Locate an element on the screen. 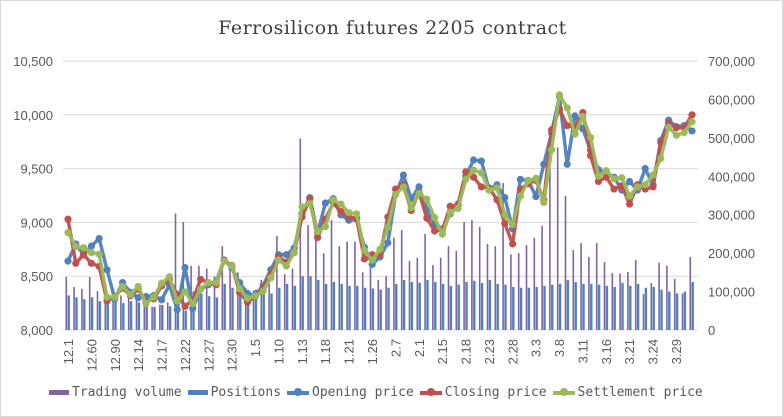 The image size is (783, 417). x-axis-tick-label: 2.18 is located at coordinates (466, 351).